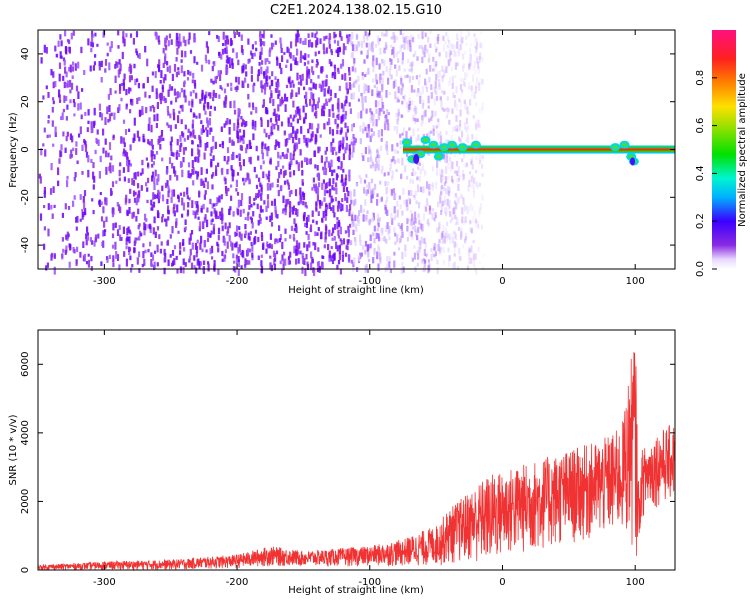  I want to click on carrier-blob-dark, so click(633, 161).